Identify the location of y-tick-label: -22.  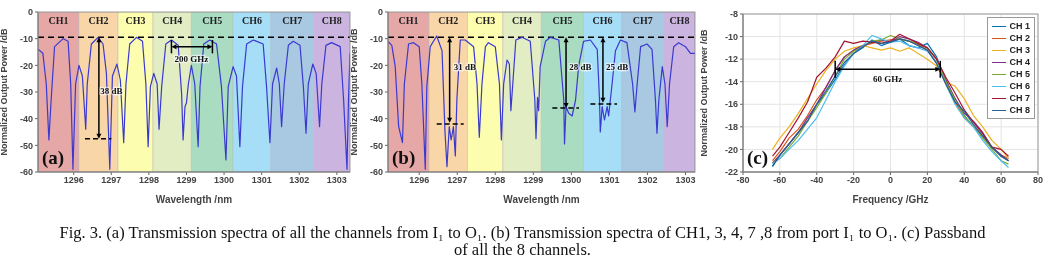
(731, 172).